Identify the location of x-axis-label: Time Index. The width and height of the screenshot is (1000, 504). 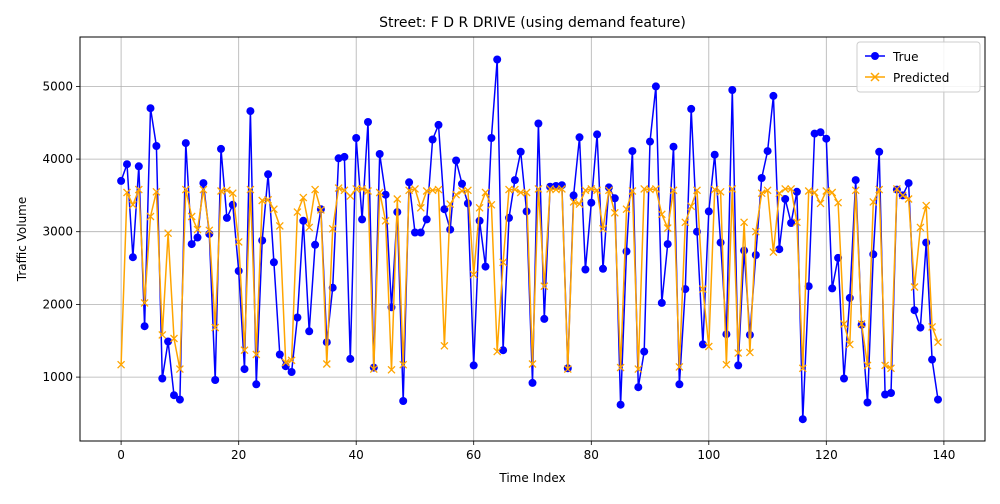
(531, 478).